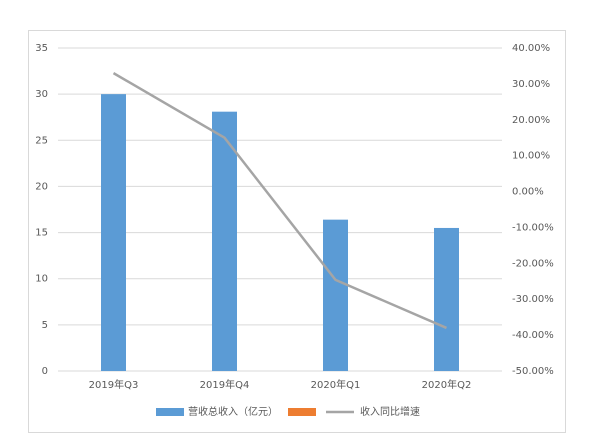 The height and width of the screenshot is (446, 596). Describe the element at coordinates (533, 299) in the screenshot. I see `y2-tick-label: -30.00%` at that location.